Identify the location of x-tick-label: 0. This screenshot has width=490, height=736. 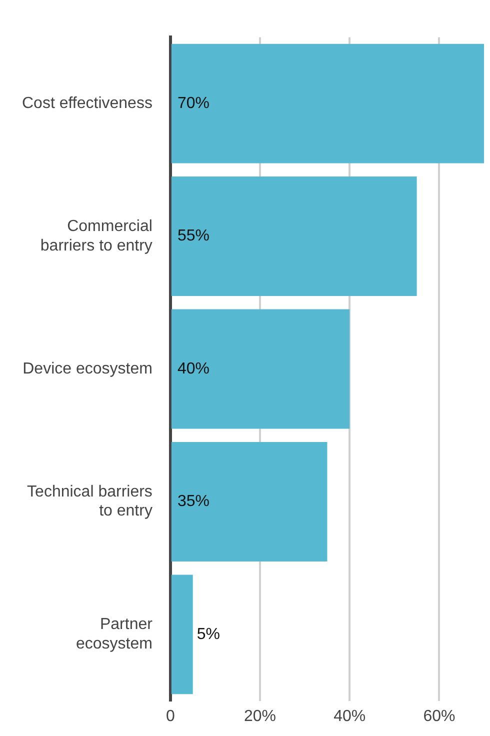
(170, 716).